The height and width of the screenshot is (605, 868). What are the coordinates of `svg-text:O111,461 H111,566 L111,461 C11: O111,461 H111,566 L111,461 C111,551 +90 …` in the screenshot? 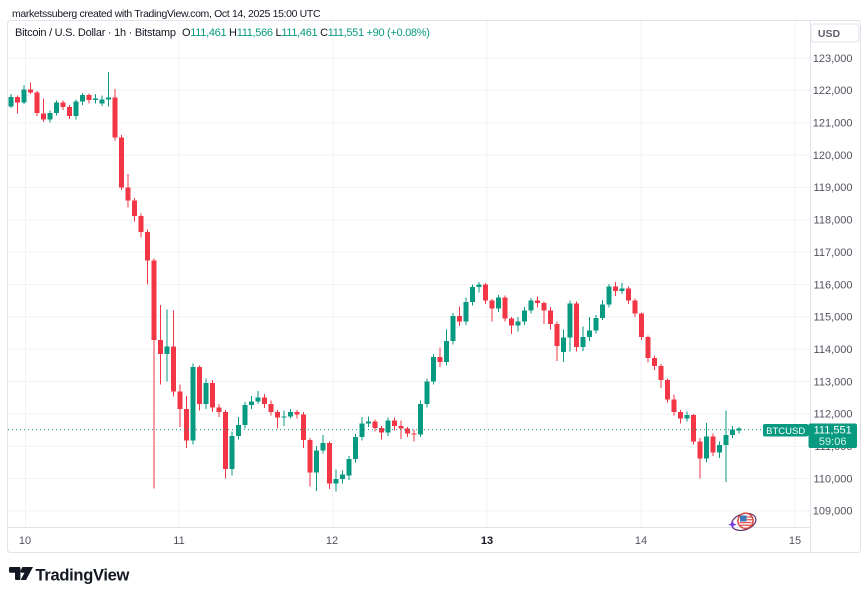 It's located at (306, 33).